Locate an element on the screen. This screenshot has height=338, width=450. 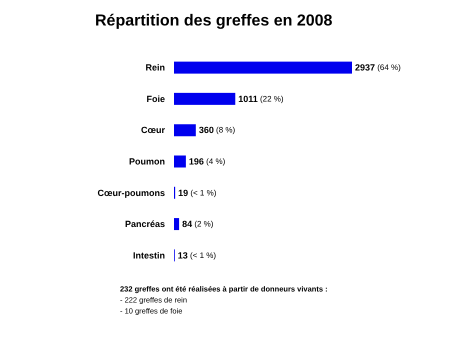
chart-title: Répartition des greffes en 2008 is located at coordinates (214, 21).